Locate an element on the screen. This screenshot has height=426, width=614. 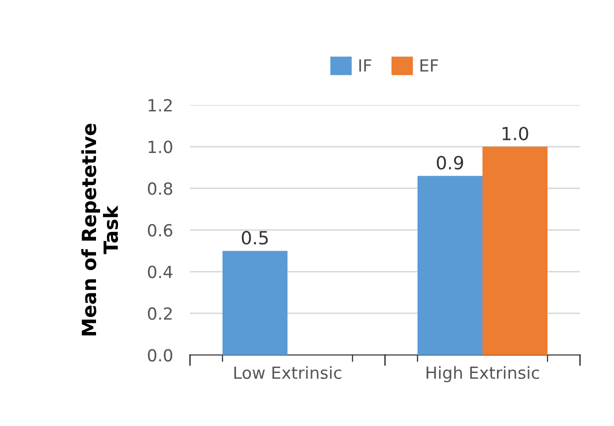
data-label: 0.5 is located at coordinates (255, 237).